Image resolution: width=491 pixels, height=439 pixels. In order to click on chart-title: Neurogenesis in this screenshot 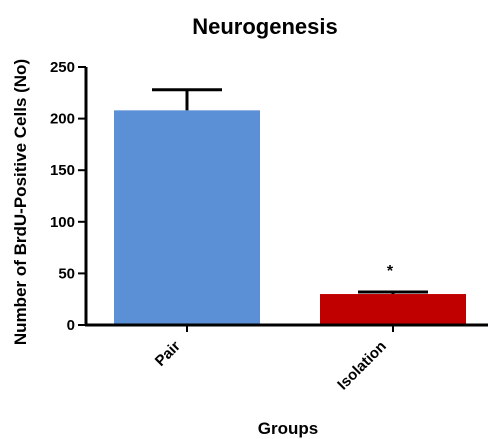, I will do `click(265, 26)`.